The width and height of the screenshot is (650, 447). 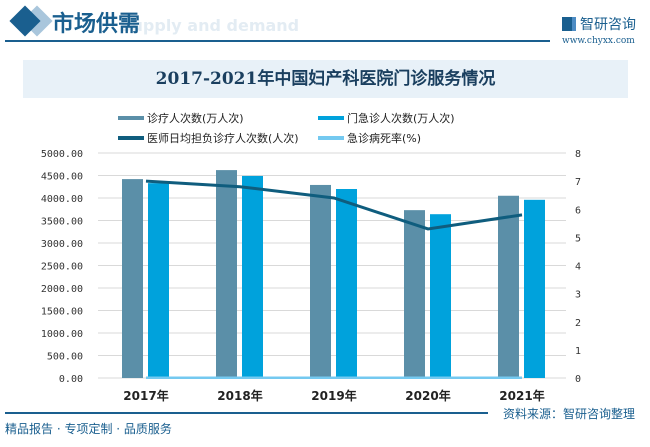 I want to click on y-right-tick-label: 4, so click(x=578, y=267).